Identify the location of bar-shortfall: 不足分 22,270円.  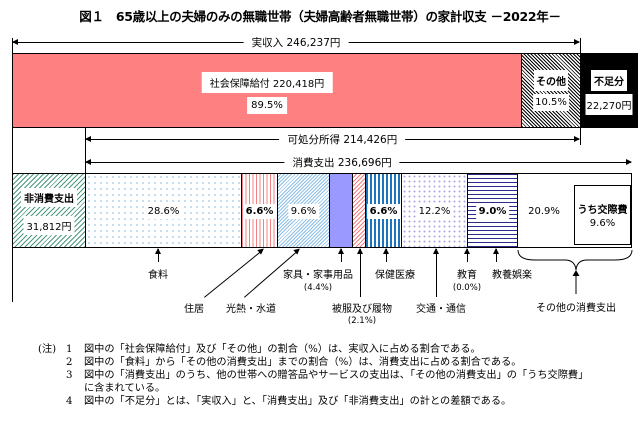
(609, 90).